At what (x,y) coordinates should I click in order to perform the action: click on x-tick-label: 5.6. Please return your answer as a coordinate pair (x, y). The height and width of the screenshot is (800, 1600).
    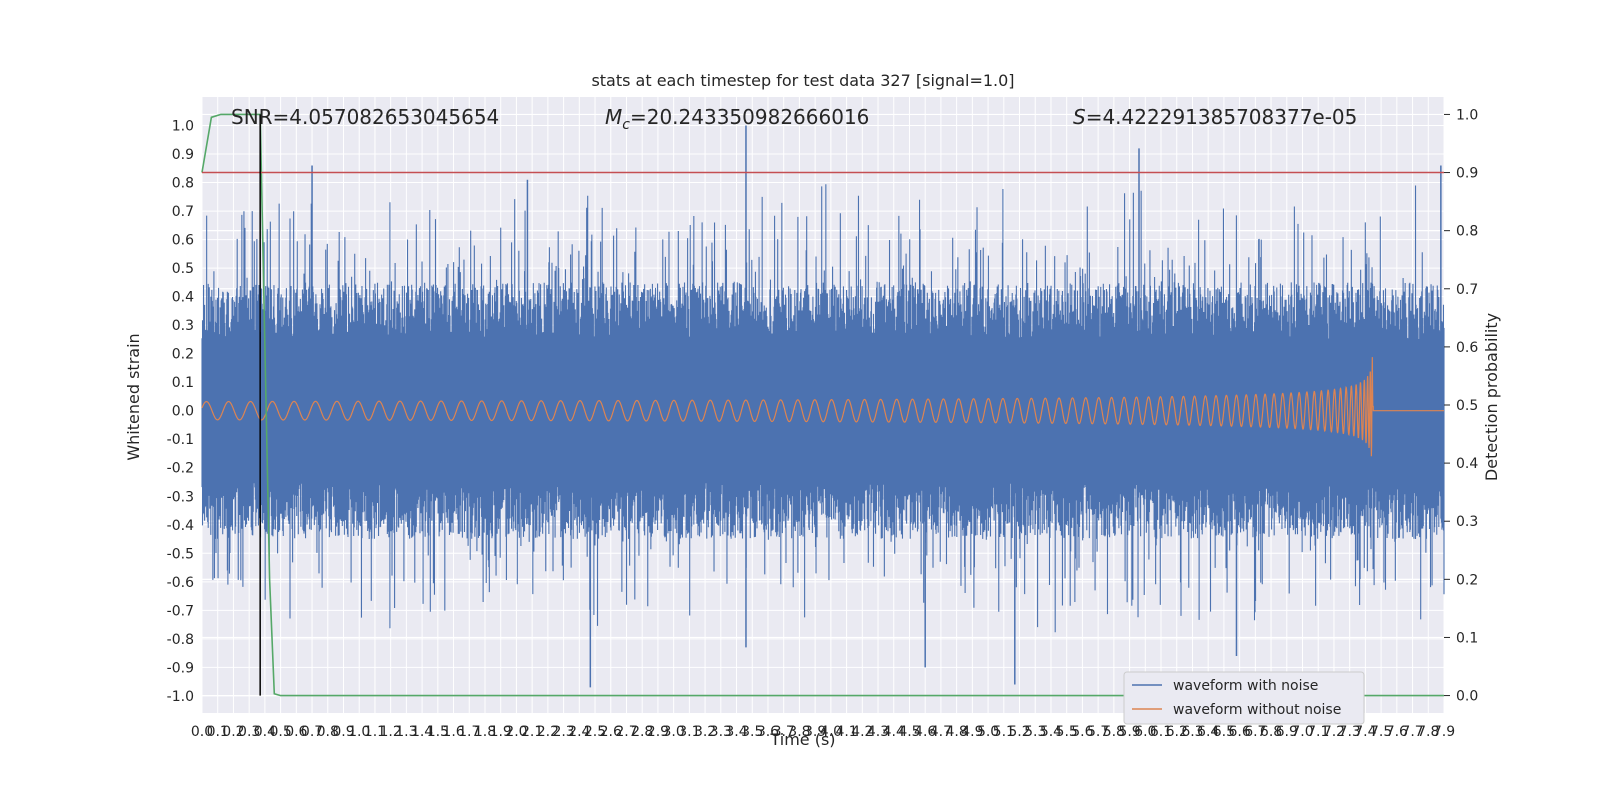
    Looking at the image, I should click on (1082, 732).